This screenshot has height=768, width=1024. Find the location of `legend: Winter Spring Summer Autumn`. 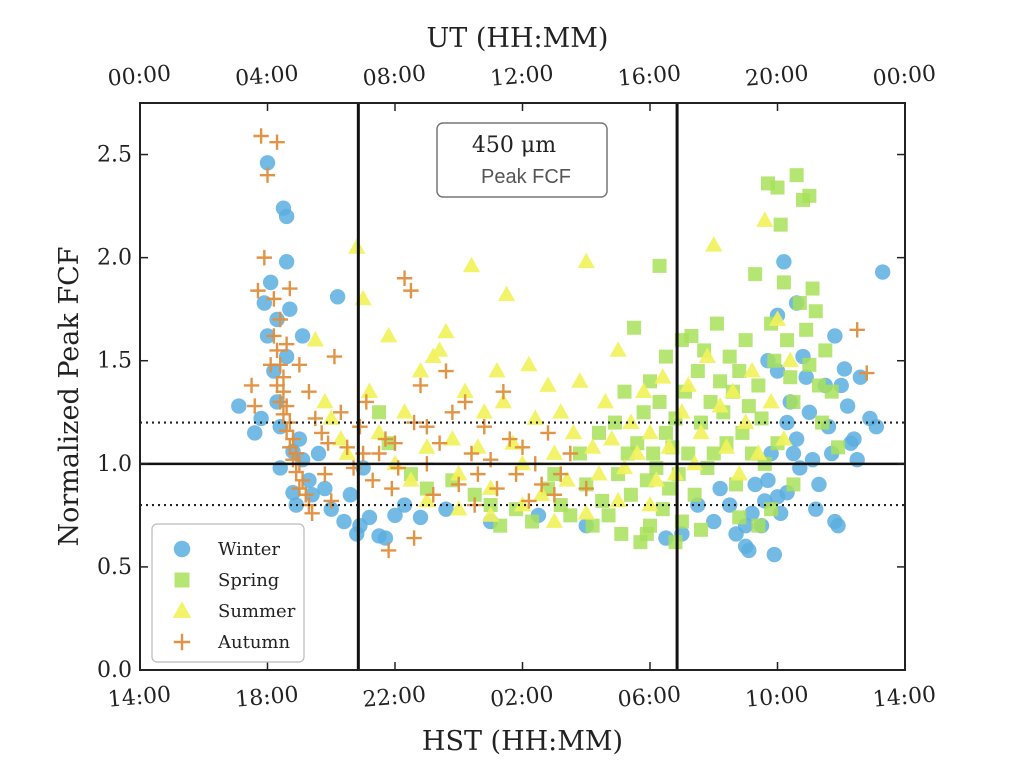

legend: Winter Spring Summer Autumn is located at coordinates (228, 593).